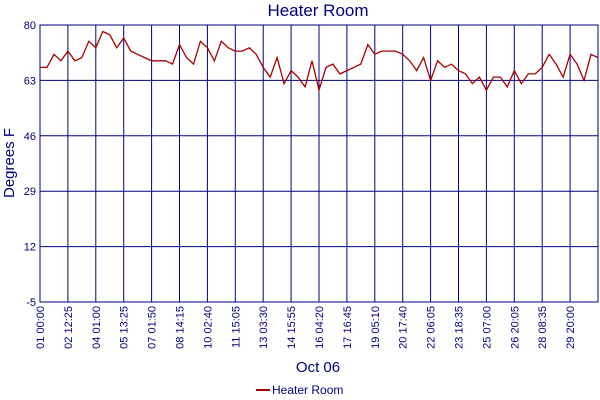 This screenshot has height=400, width=600. Describe the element at coordinates (292, 327) in the screenshot. I see `x-tick-label: 14 15:55` at that location.